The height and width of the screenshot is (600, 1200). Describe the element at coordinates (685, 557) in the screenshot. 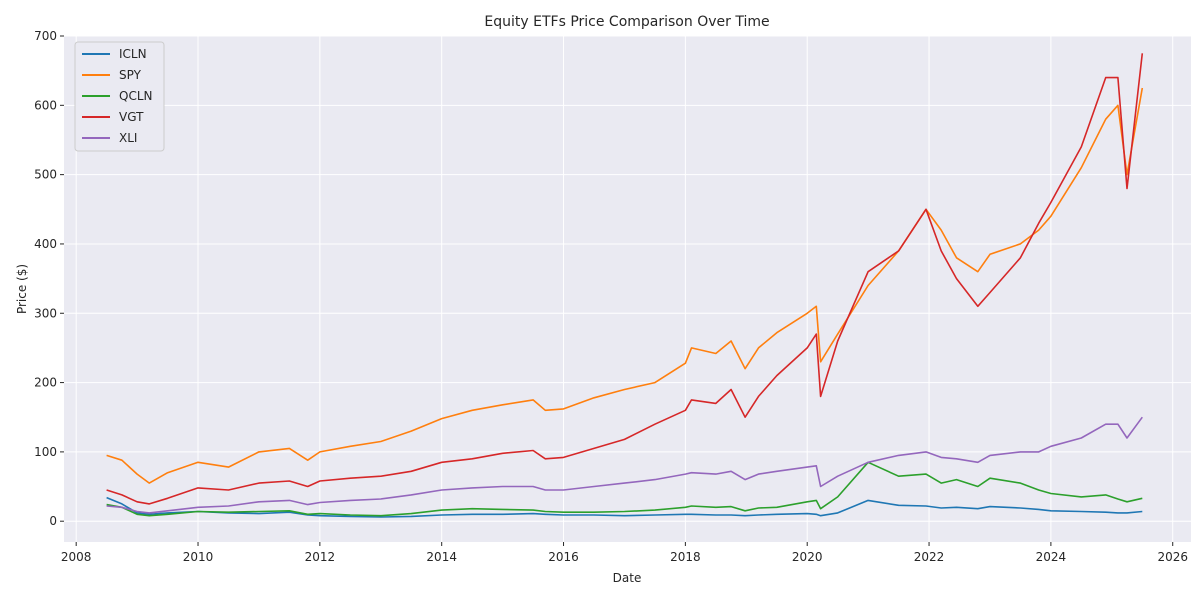

I see `x-tick-label: 2018` at that location.